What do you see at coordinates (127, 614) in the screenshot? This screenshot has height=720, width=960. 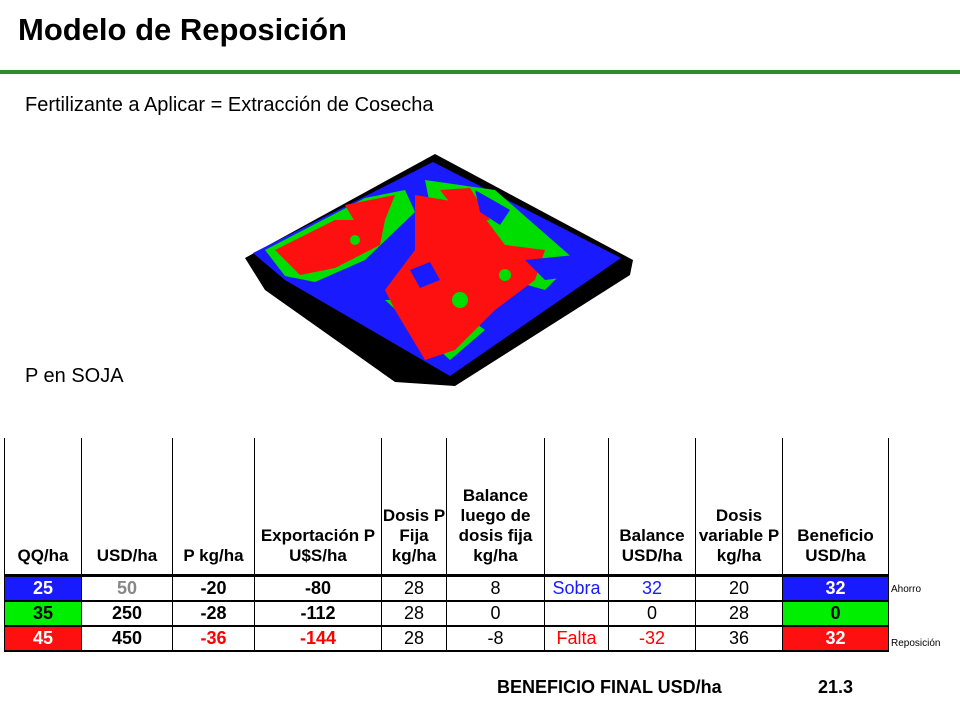 I see `cell-usd: 250` at bounding box center [127, 614].